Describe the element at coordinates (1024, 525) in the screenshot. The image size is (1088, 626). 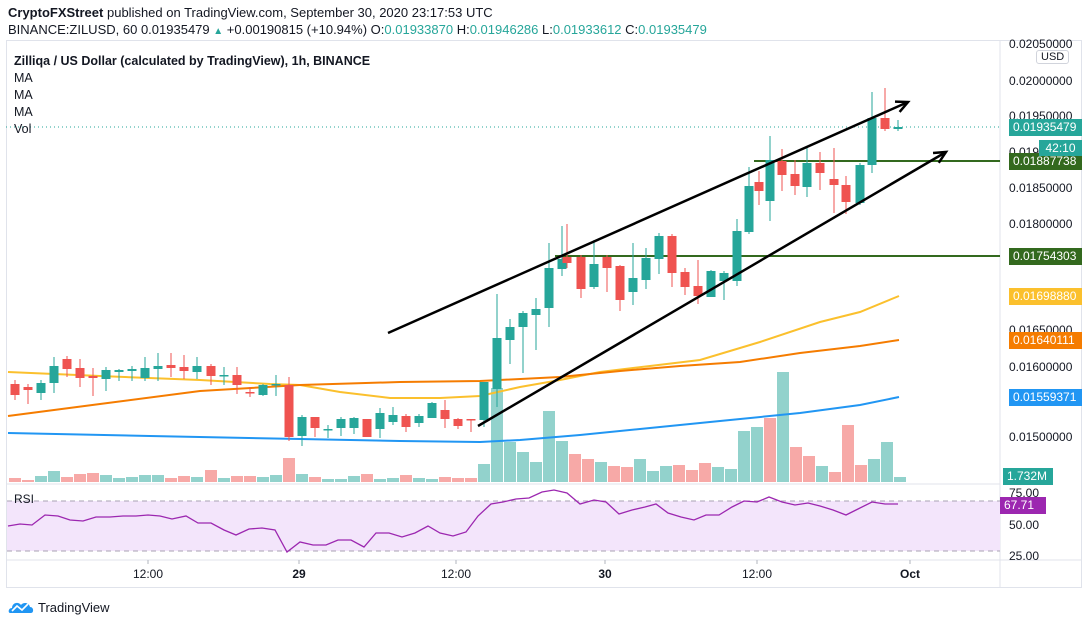
I see `rsi-tick-label: 50.00` at that location.